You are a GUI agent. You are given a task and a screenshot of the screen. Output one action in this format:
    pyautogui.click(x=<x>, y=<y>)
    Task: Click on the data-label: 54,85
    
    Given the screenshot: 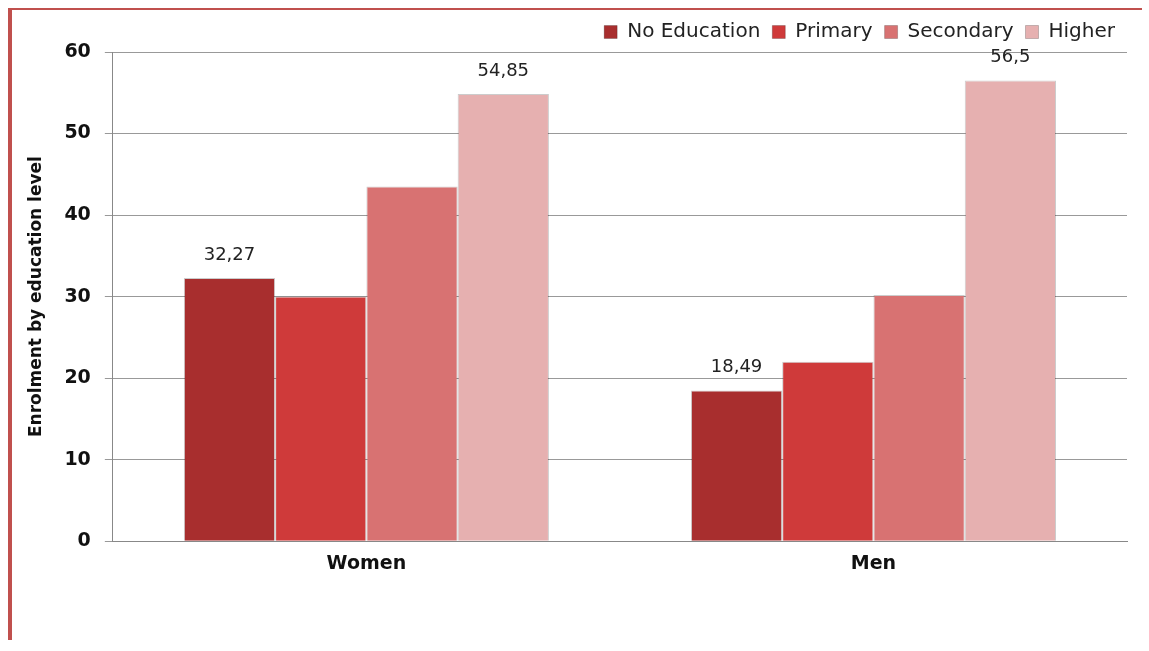 What is the action you would take?
    pyautogui.click(x=503, y=69)
    